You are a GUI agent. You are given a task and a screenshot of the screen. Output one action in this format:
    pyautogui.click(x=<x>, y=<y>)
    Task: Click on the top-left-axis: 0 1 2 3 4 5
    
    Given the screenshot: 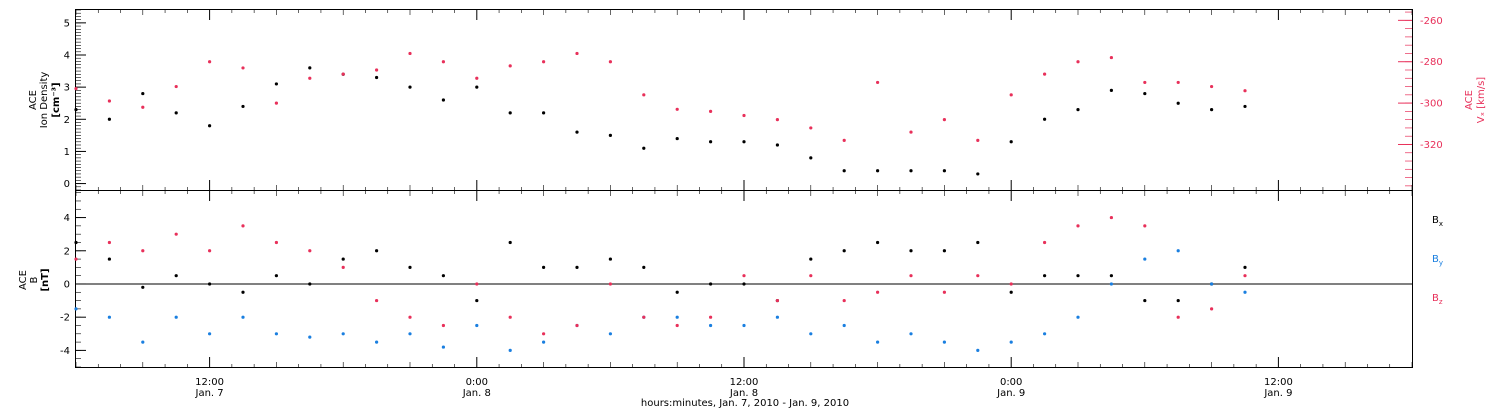 What is the action you would take?
    pyautogui.click(x=75, y=100)
    